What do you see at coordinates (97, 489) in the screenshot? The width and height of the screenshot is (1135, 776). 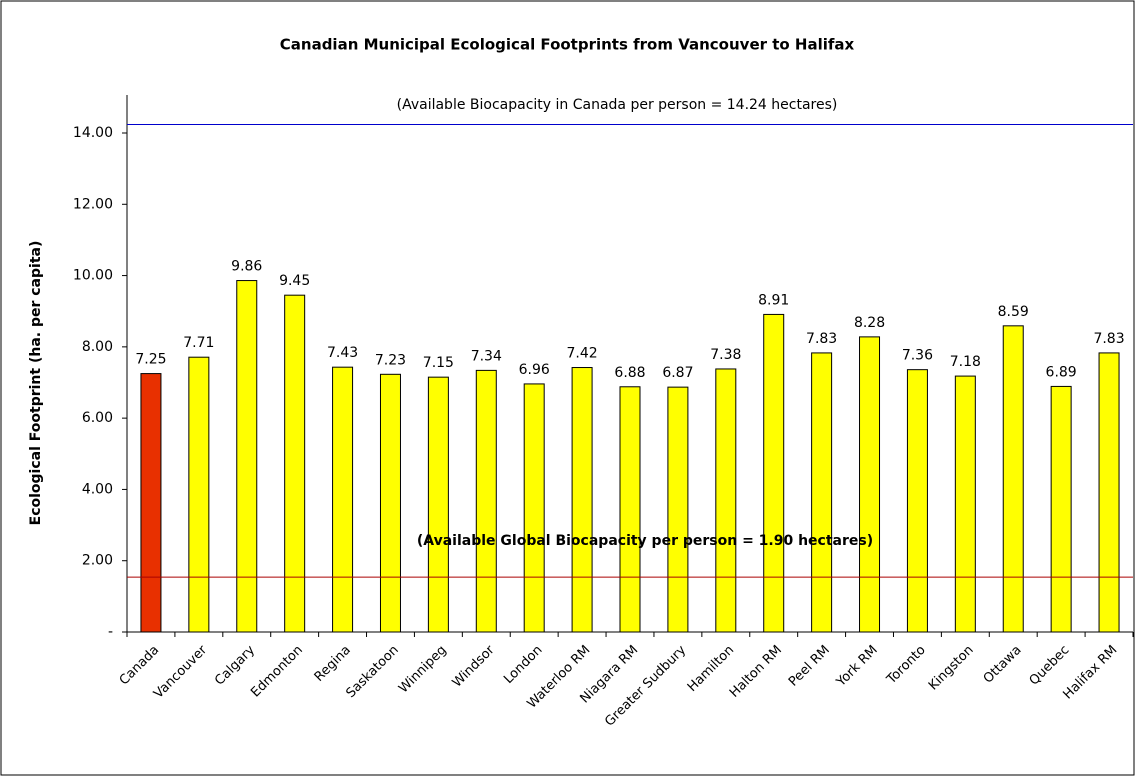 I see `y-tick-label: 4.00` at bounding box center [97, 489].